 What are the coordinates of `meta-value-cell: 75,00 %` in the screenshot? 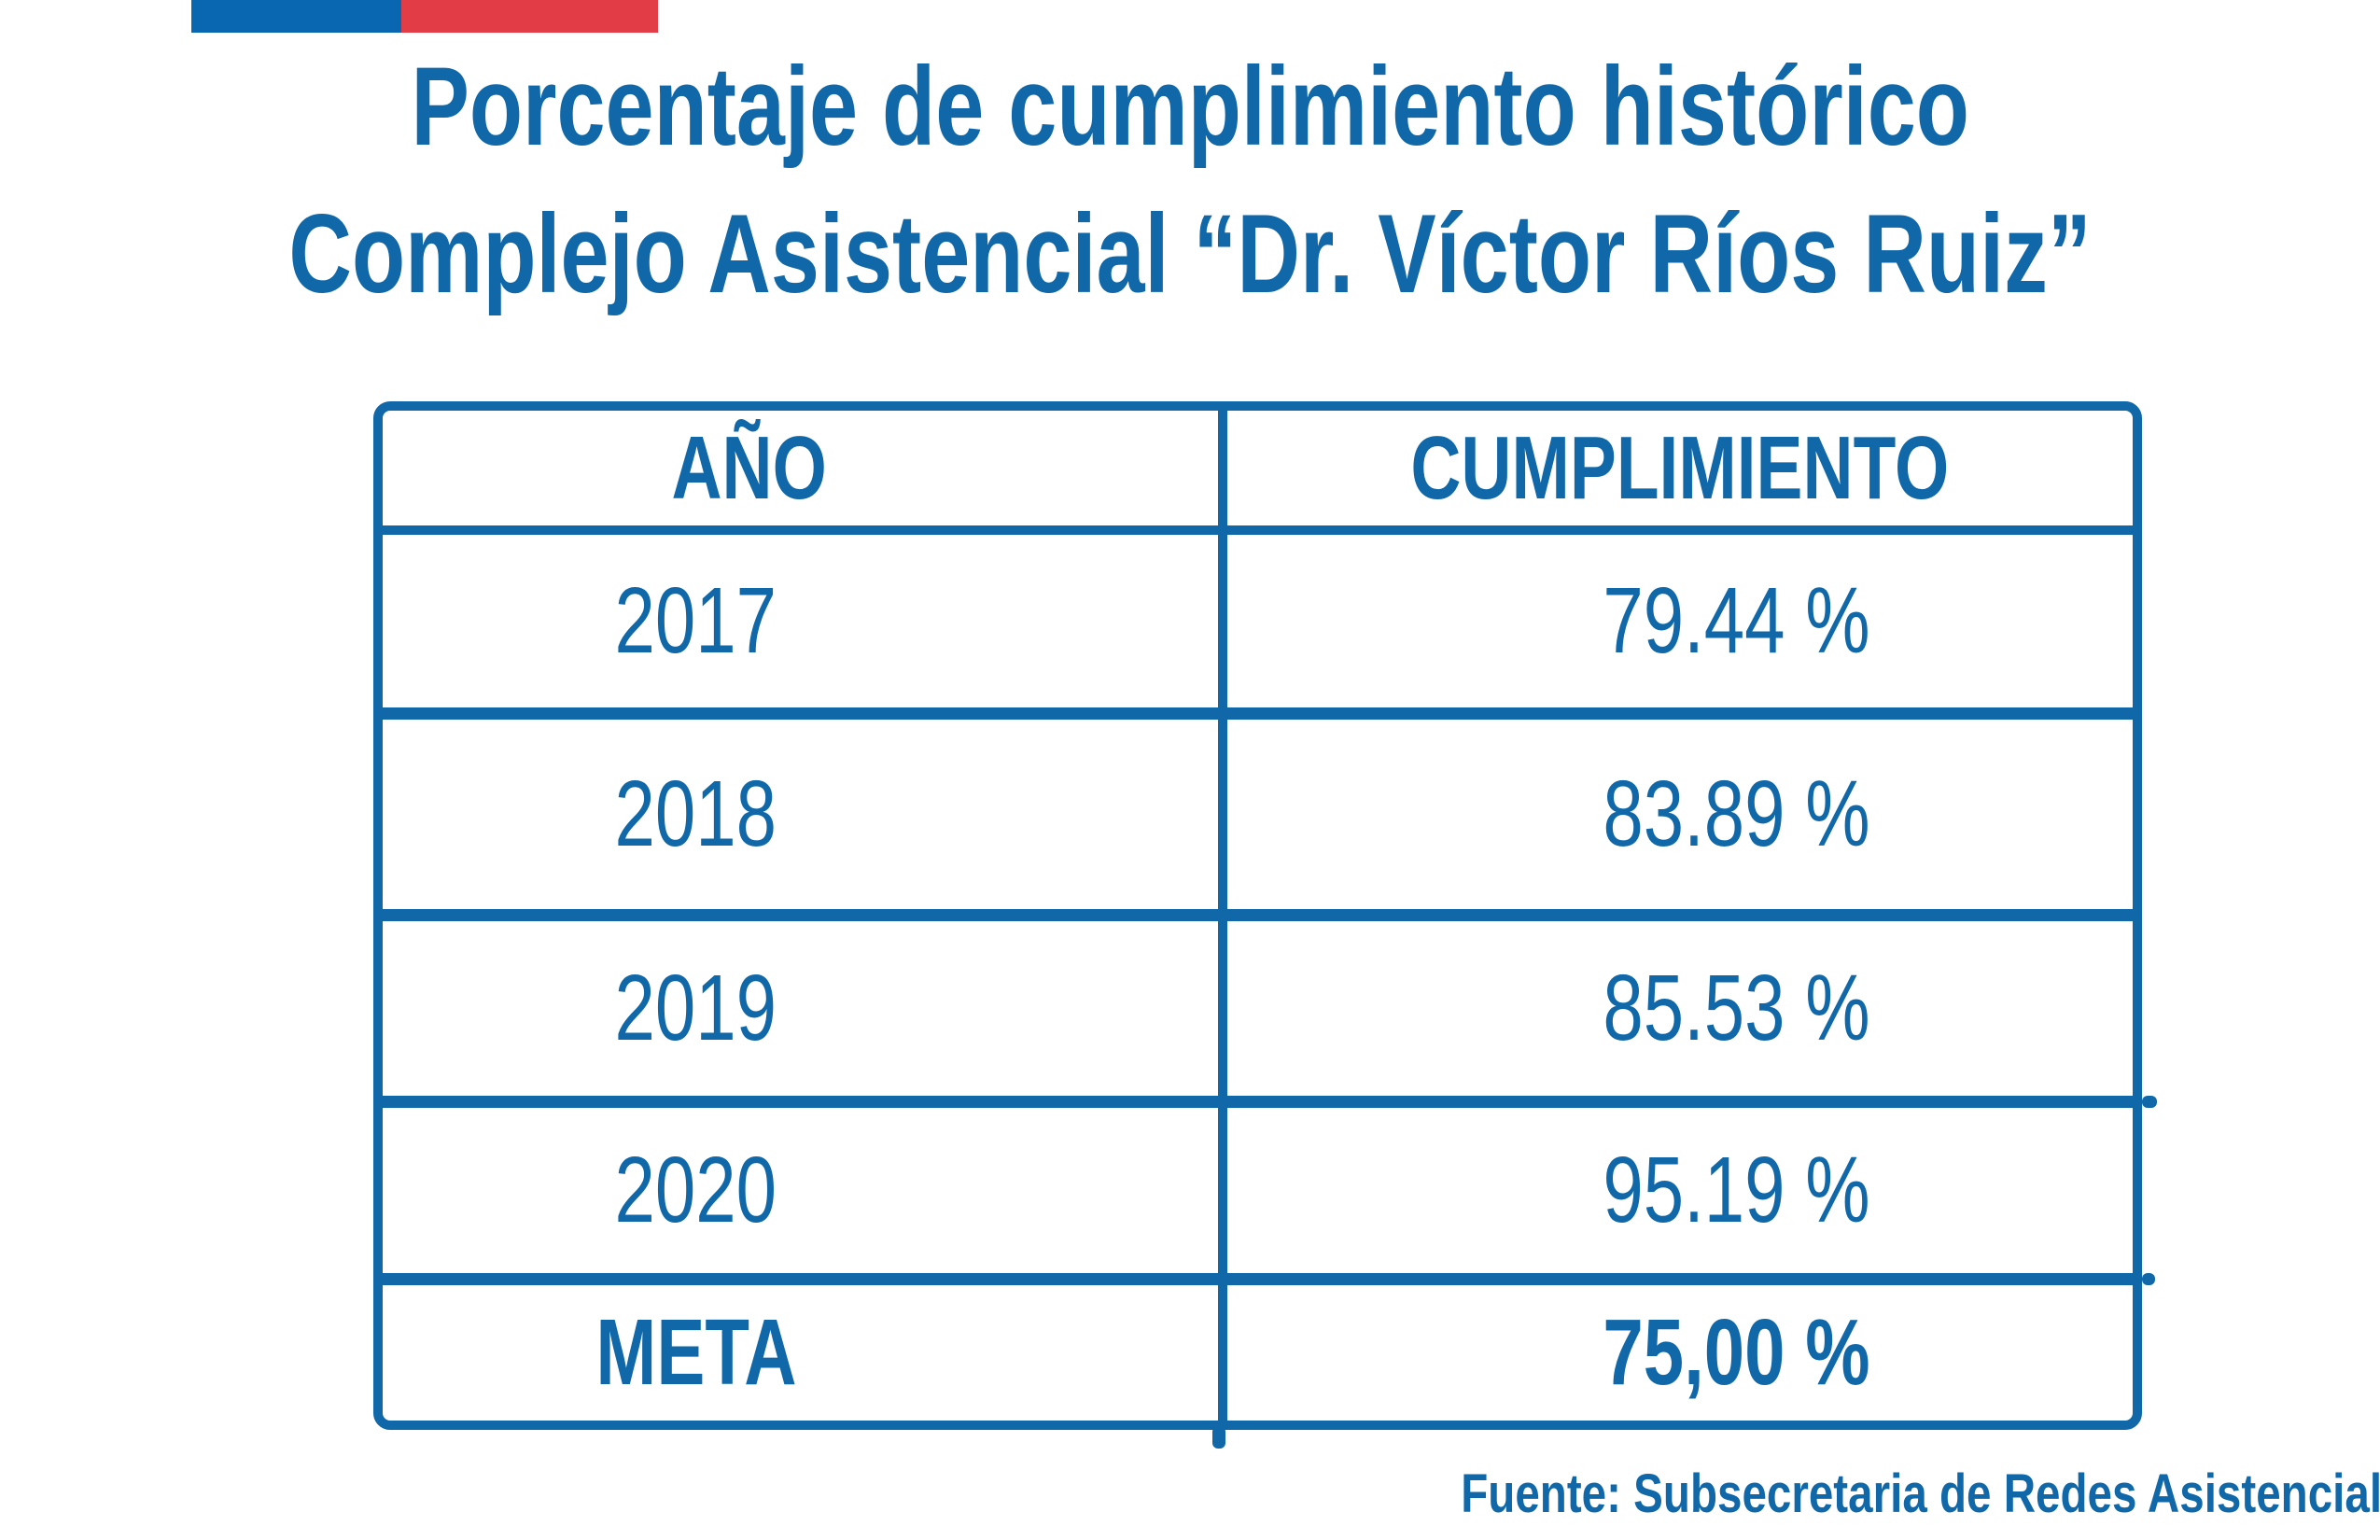 It's located at (1675, 1347).